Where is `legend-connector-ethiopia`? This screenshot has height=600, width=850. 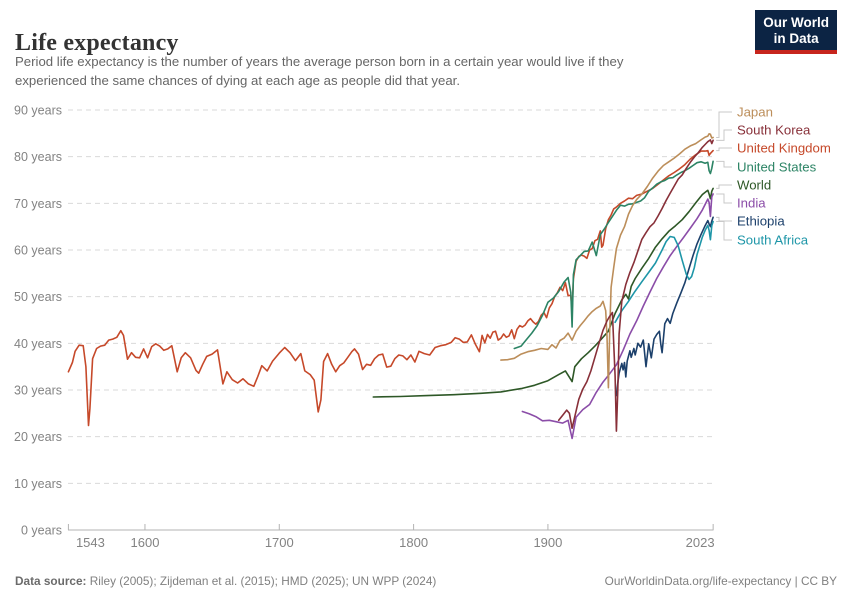 legend-connector-ethiopia is located at coordinates (724, 219).